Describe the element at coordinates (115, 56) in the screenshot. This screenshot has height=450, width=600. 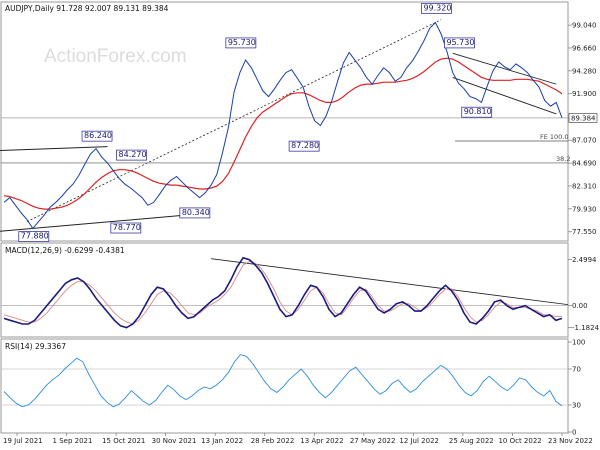
I see `watermark: ActionForex.com` at that location.